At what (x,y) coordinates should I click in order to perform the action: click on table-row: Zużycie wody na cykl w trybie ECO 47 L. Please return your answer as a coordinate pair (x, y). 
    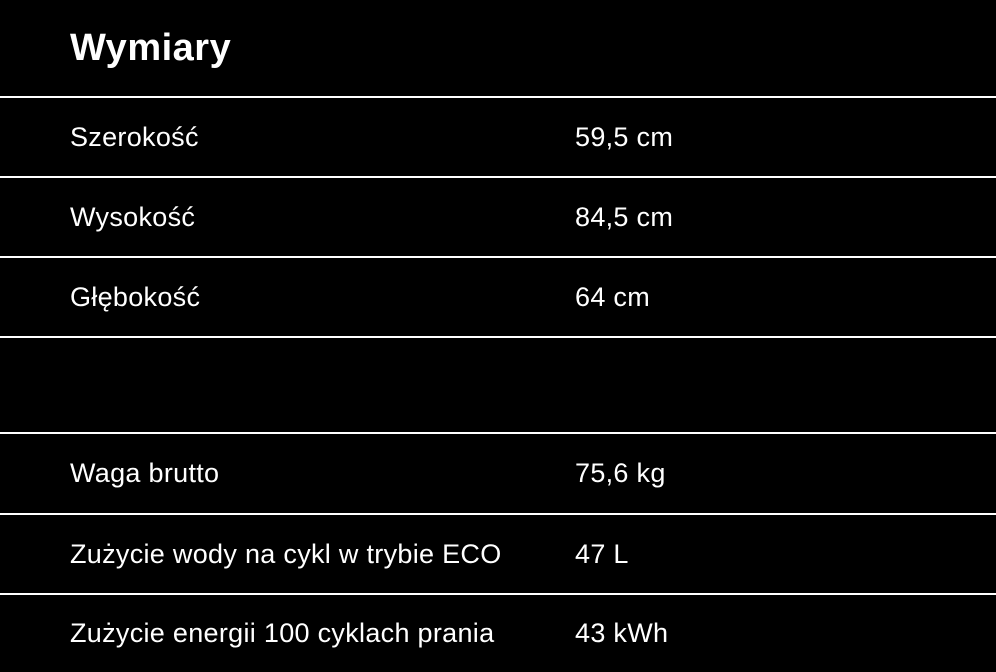
    Looking at the image, I should click on (498, 553).